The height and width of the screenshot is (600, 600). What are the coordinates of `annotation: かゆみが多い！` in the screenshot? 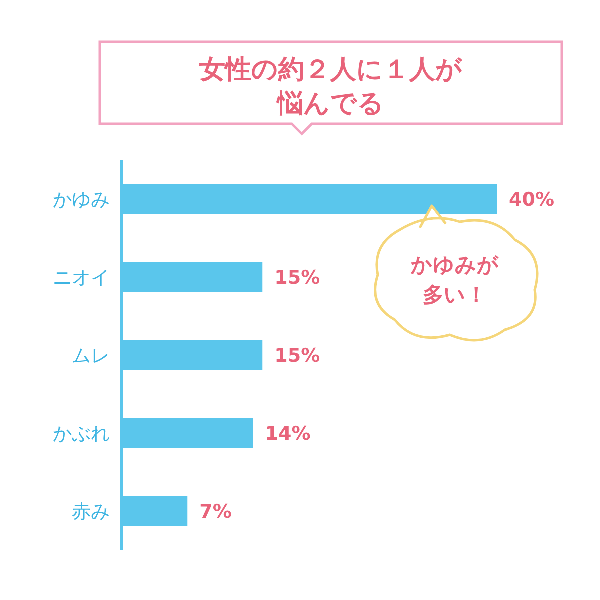 It's located at (455, 280).